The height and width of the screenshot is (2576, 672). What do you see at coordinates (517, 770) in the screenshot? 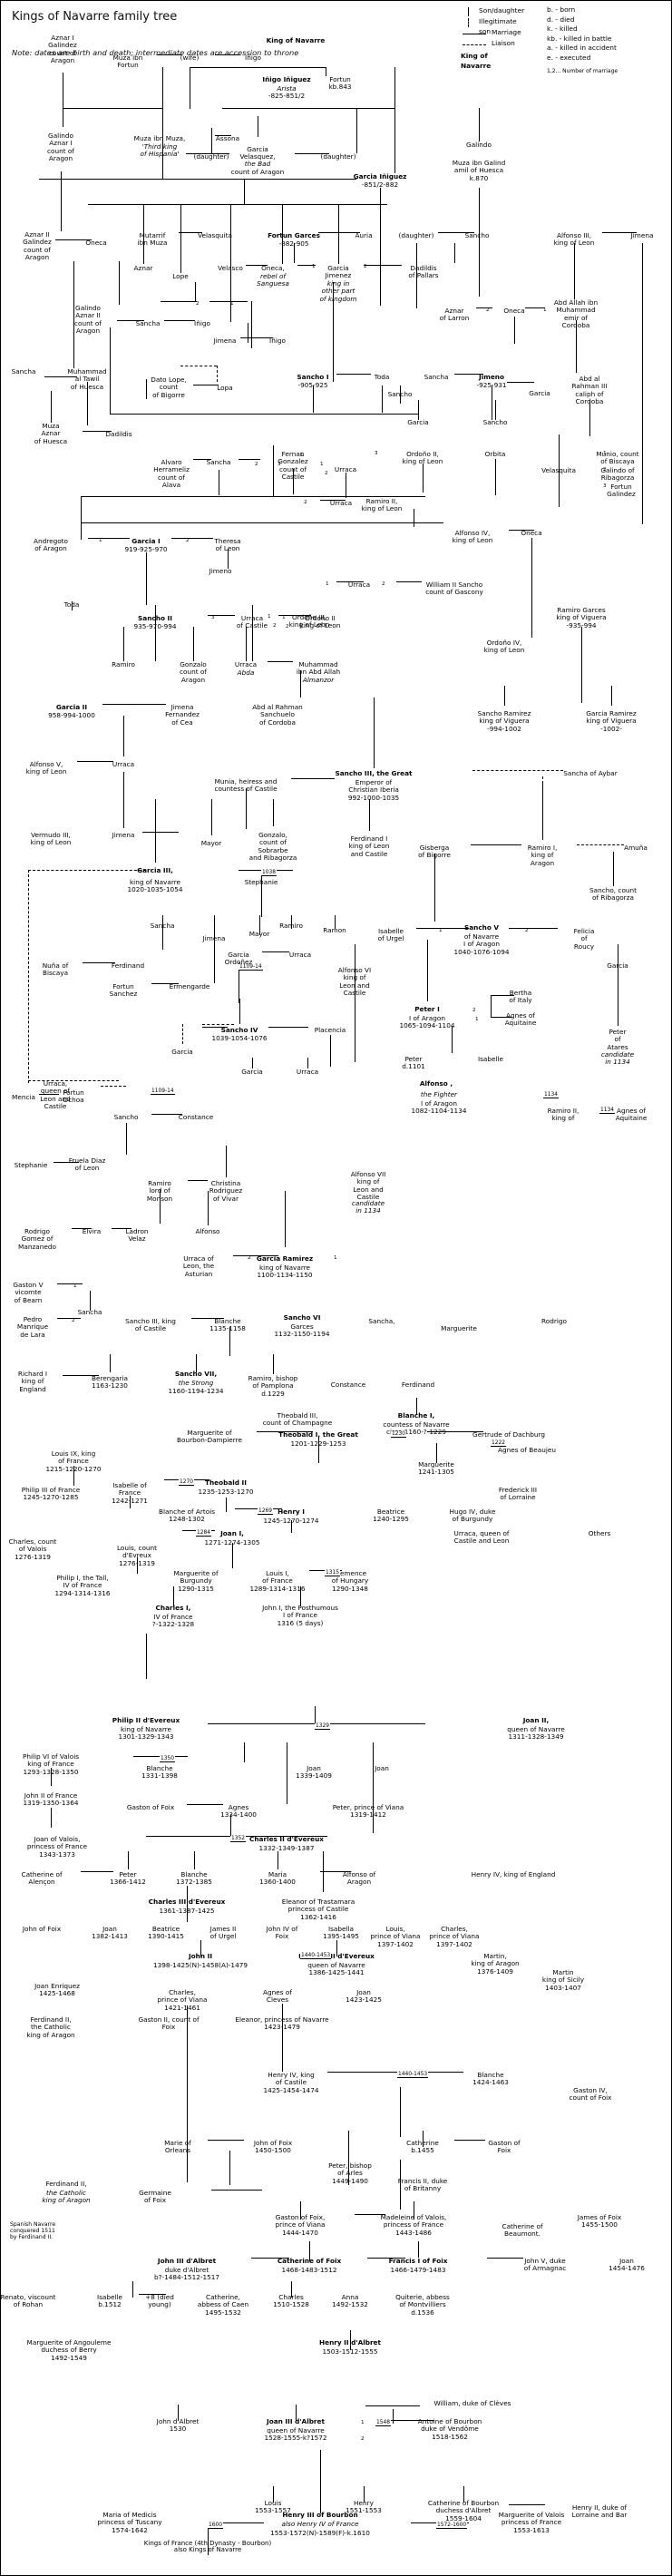
I see `liaison-connector` at bounding box center [517, 770].